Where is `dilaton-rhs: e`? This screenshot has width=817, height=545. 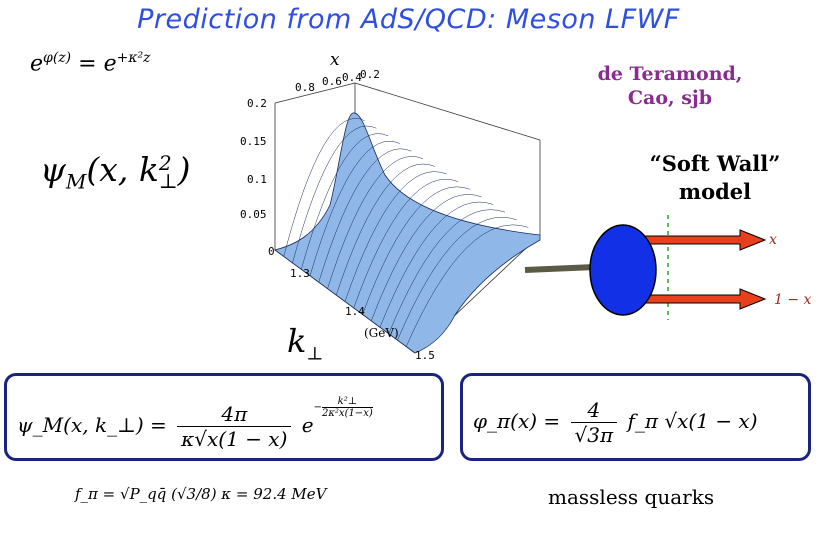
dilaton-rhs: e is located at coordinates (110, 64).